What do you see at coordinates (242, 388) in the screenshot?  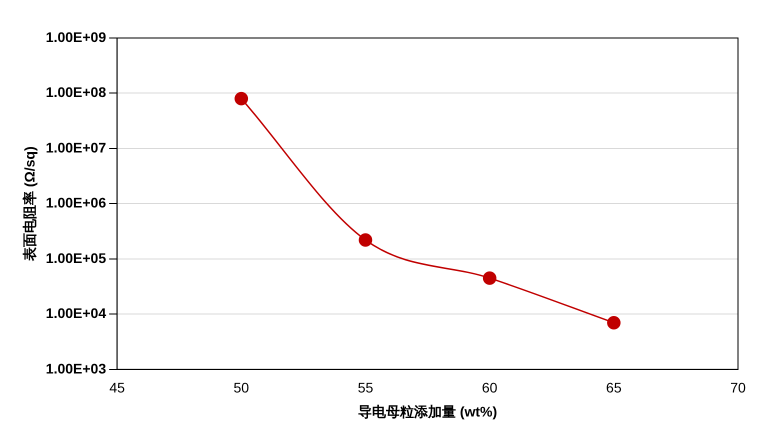 I see `x-tick-label: 50` at bounding box center [242, 388].